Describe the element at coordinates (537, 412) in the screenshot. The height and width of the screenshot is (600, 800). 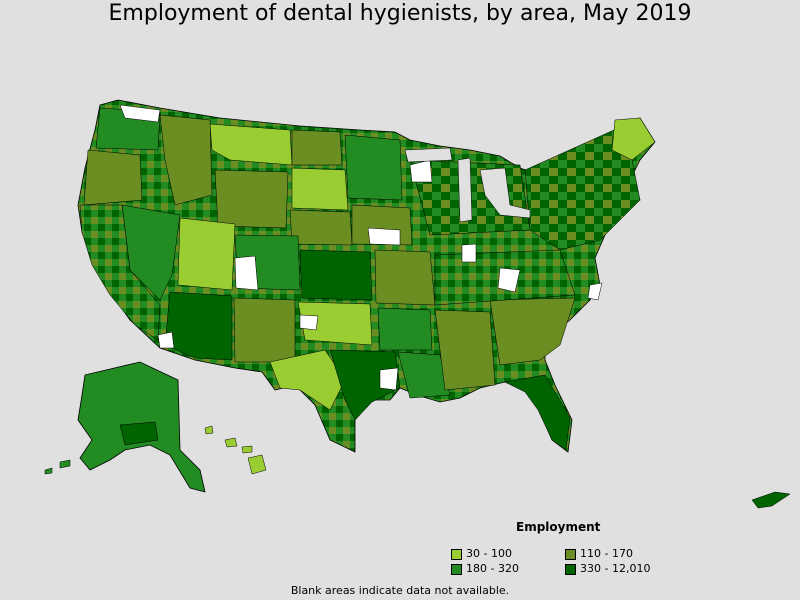
I see `region-florida` at that location.